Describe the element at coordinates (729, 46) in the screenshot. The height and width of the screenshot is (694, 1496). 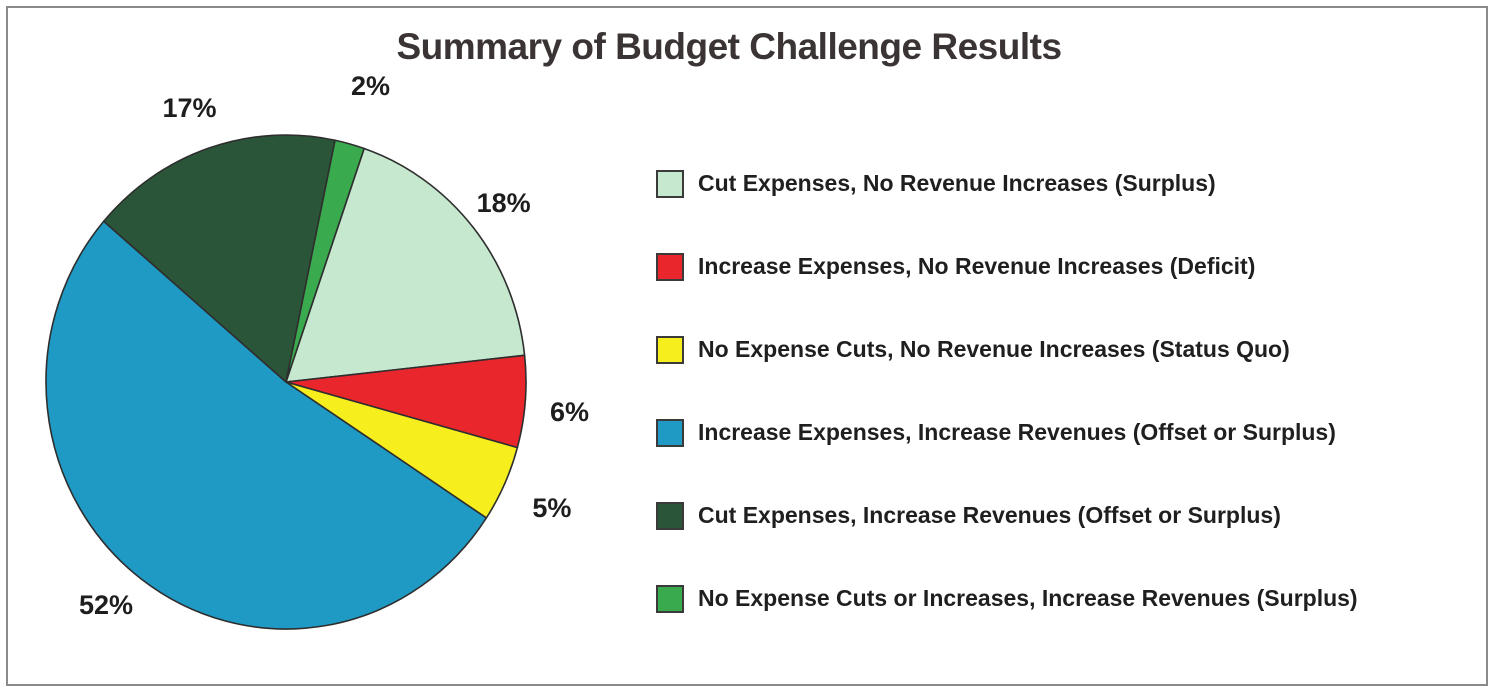
I see `chart-title: Summary of Budget Challenge Results` at that location.